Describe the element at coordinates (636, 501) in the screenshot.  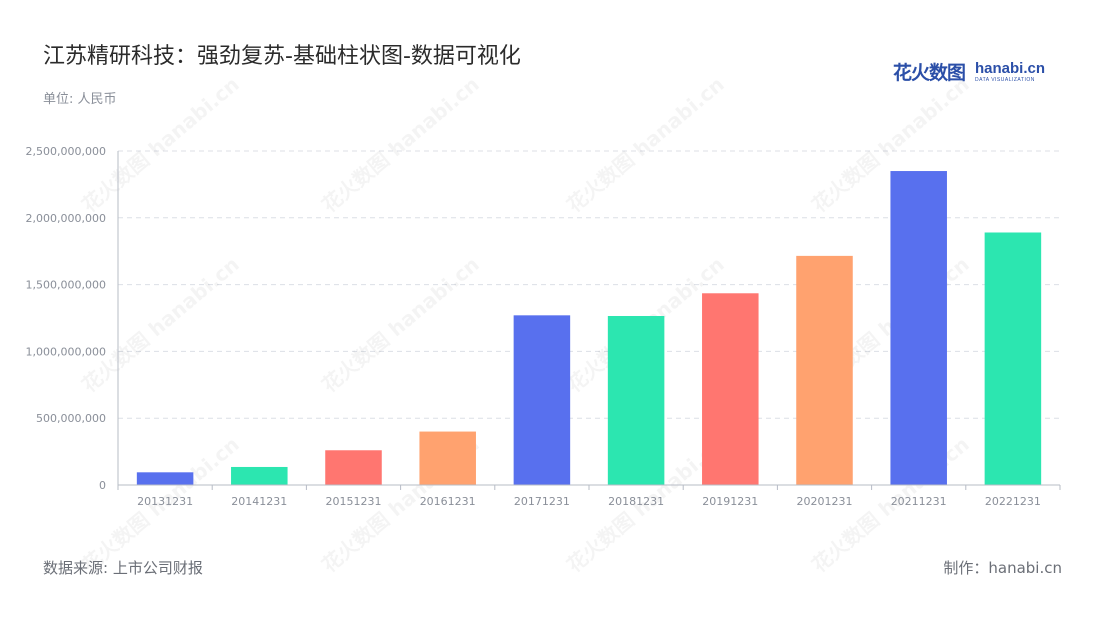
I see `x-tick-label: 20181231` at that location.